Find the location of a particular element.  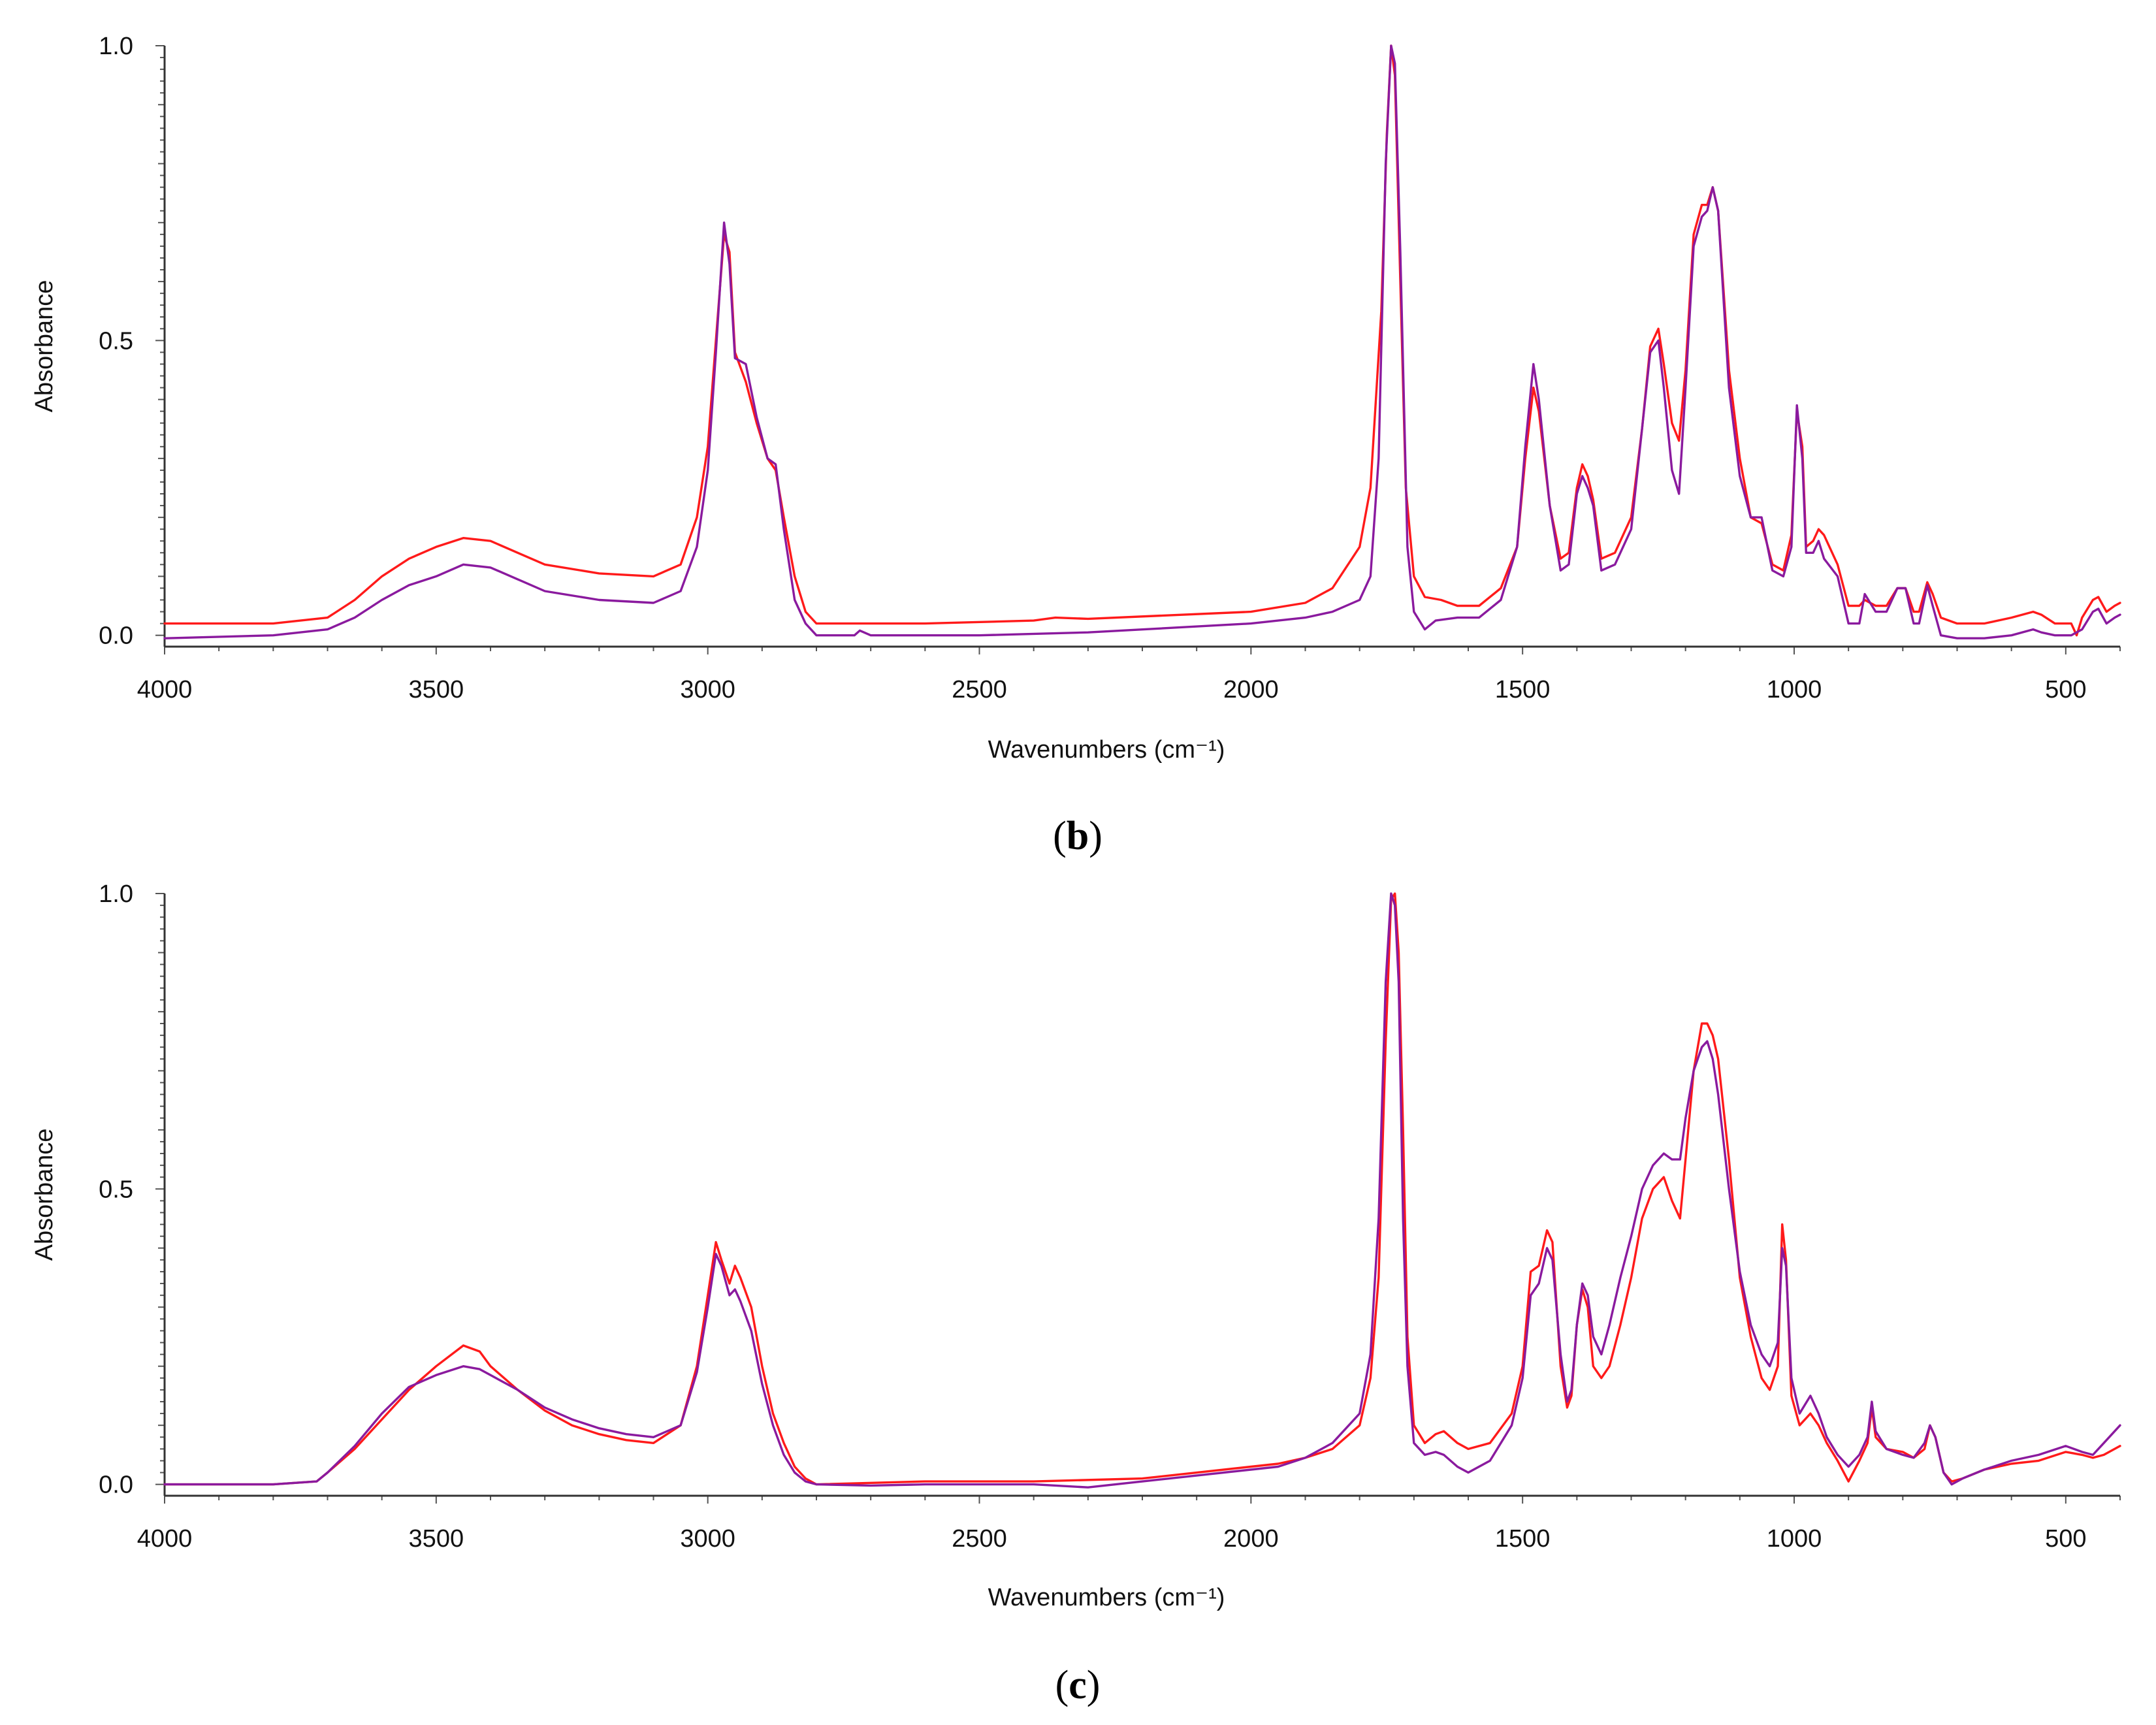

panel-label: (b) is located at coordinates (1077, 836).